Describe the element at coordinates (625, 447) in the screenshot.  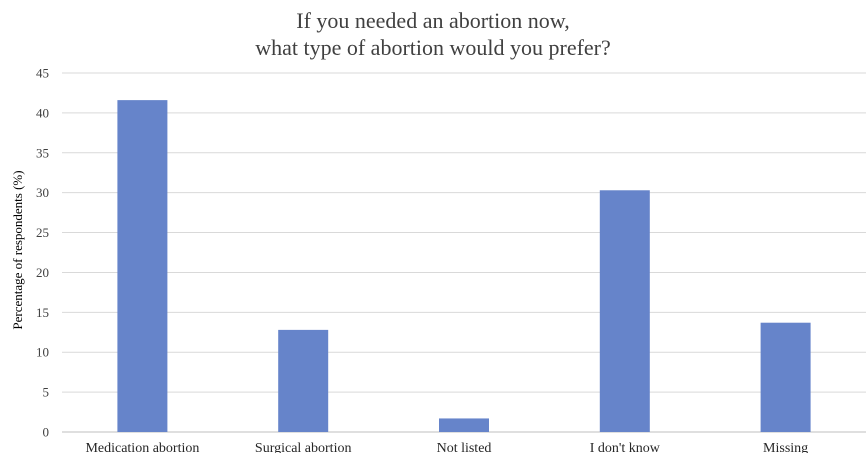
I see `x-category-label: I don't know` at that location.